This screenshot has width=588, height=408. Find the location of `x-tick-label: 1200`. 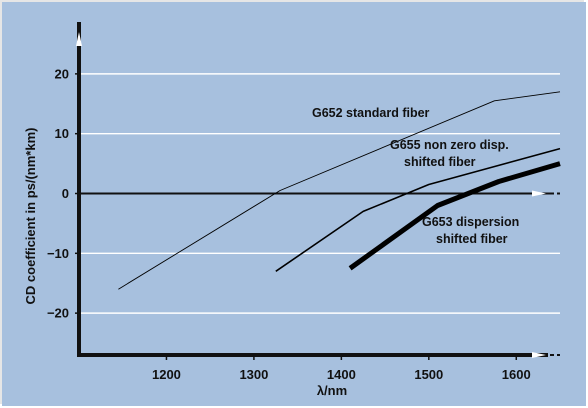

x-tick-label: 1200 is located at coordinates (166, 374).